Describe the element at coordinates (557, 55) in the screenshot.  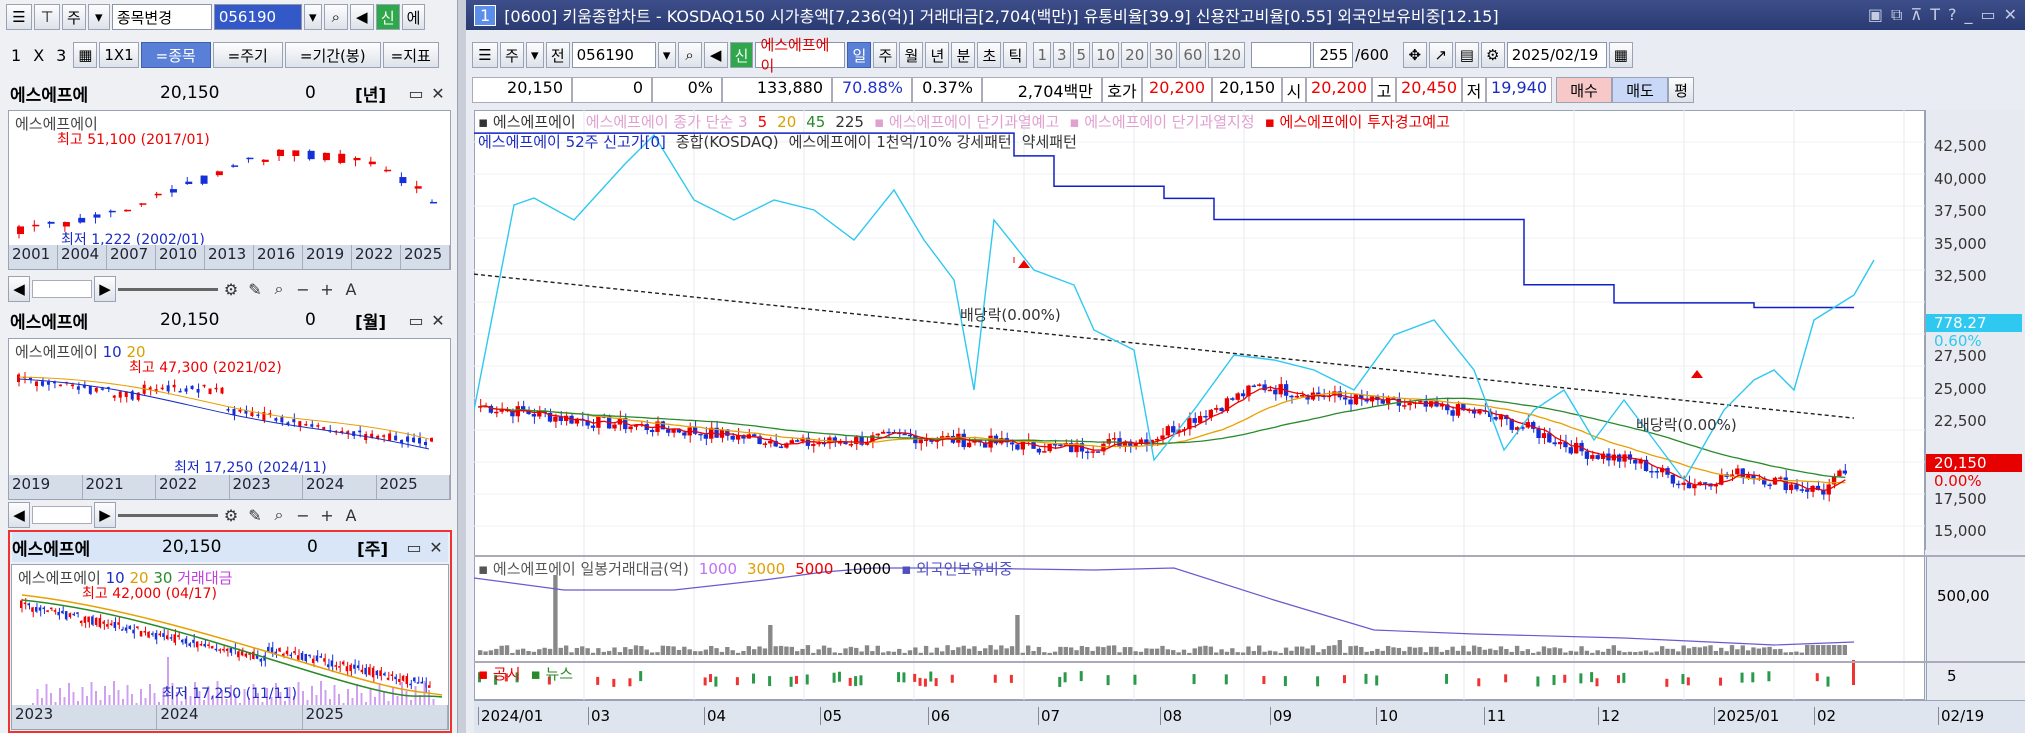
I see `prev-button: 전` at that location.